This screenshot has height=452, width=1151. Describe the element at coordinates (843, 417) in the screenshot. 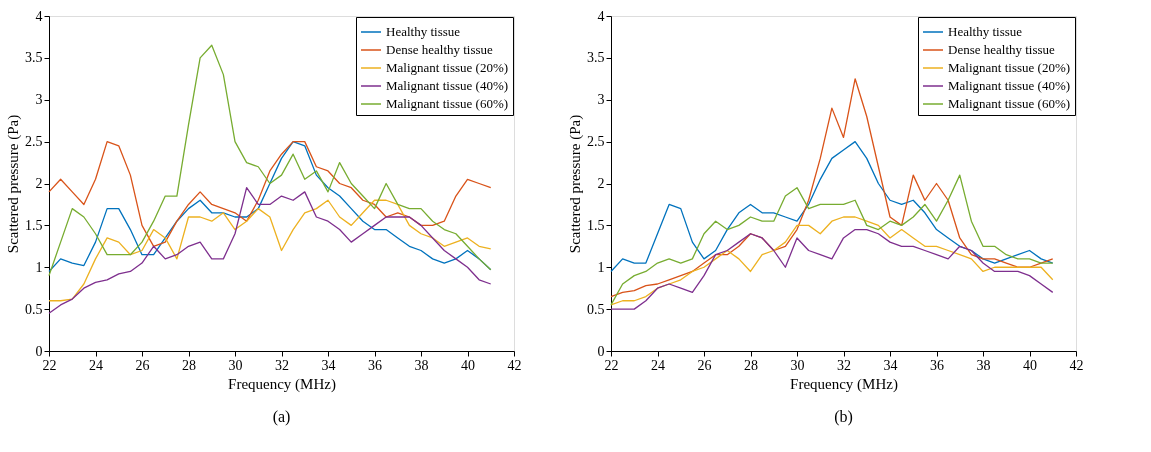

I see `text: (b)` at that location.